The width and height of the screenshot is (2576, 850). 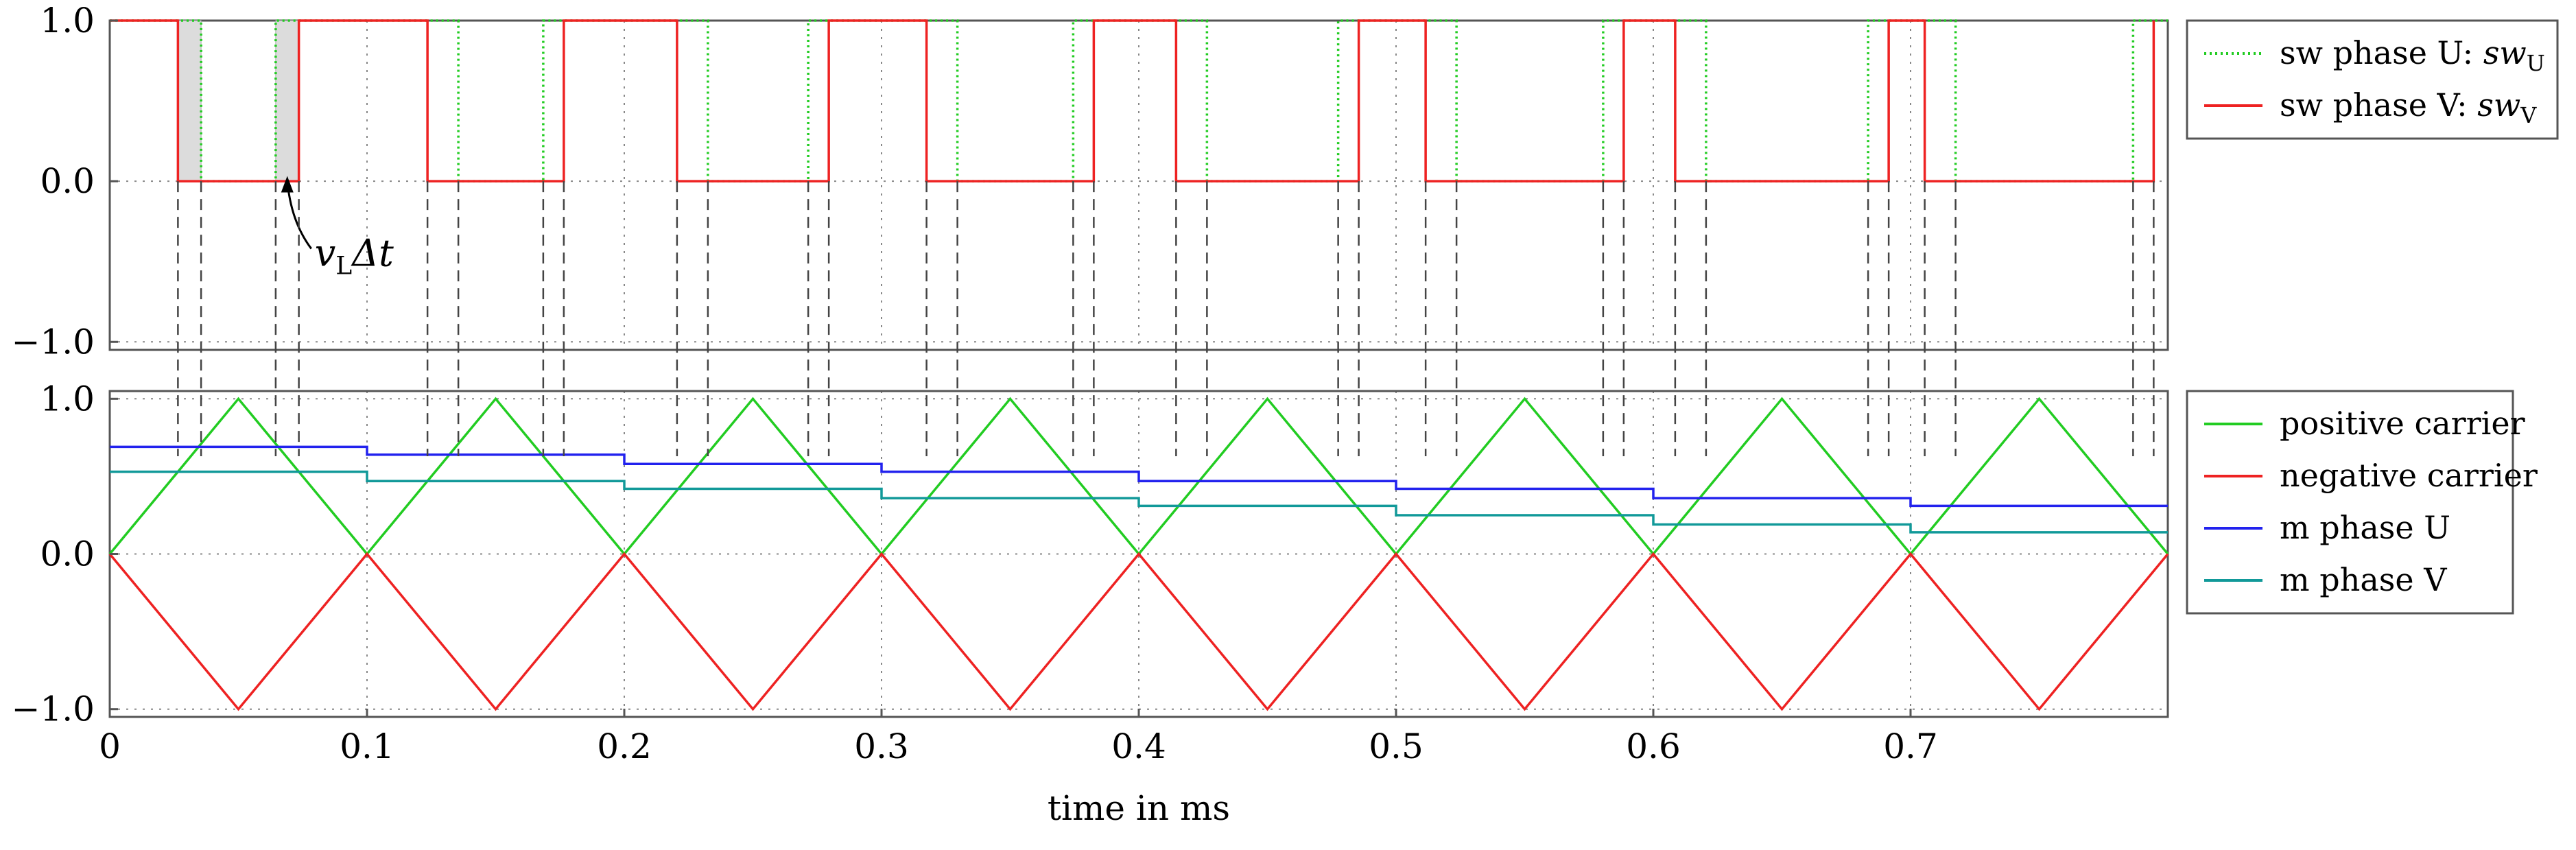 What do you see at coordinates (1138, 747) in the screenshot?
I see `x-tick-label: 0.4` at bounding box center [1138, 747].